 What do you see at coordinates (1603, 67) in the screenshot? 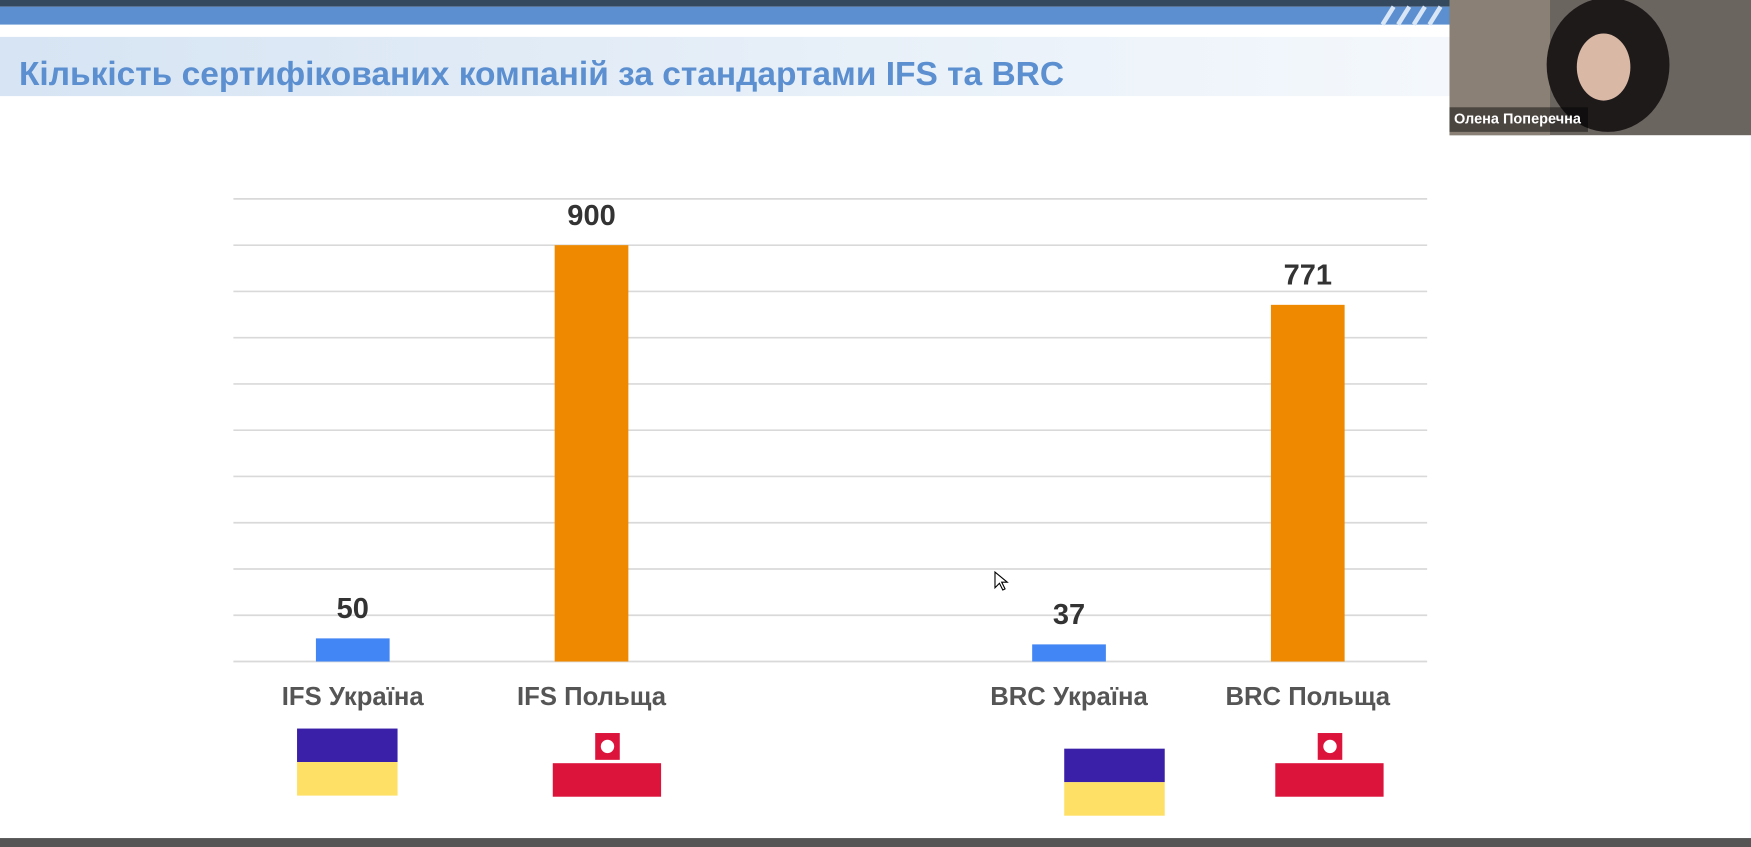
I see `video-face` at bounding box center [1603, 67].